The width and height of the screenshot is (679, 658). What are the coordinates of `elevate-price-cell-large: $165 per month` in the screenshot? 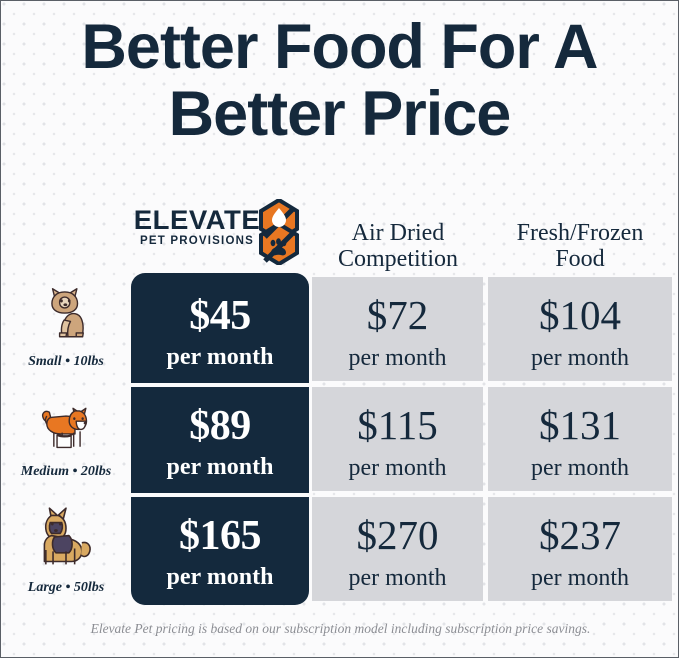 It's located at (220, 550).